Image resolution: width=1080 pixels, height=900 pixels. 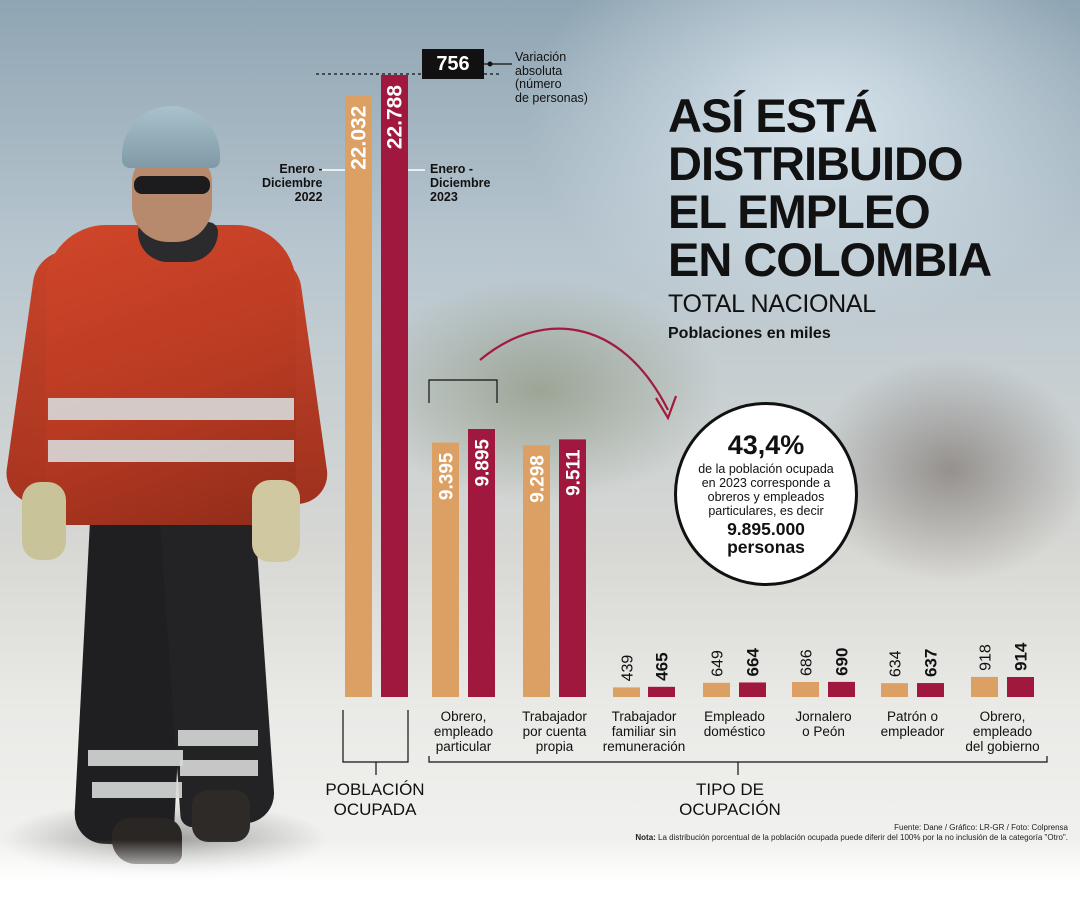 I want to click on value-label-2023-1: 9.895, so click(x=483, y=463).